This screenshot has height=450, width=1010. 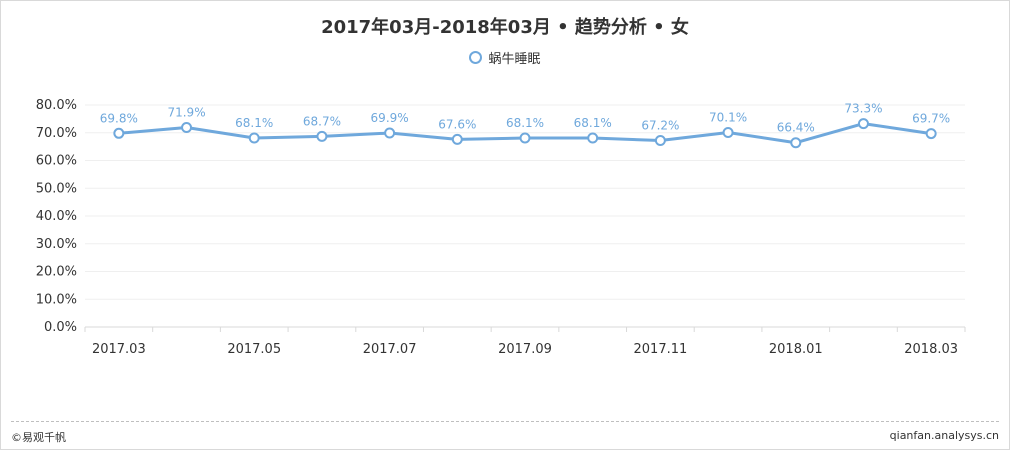 I want to click on y-tick-label: 50.0%, so click(x=56, y=188).